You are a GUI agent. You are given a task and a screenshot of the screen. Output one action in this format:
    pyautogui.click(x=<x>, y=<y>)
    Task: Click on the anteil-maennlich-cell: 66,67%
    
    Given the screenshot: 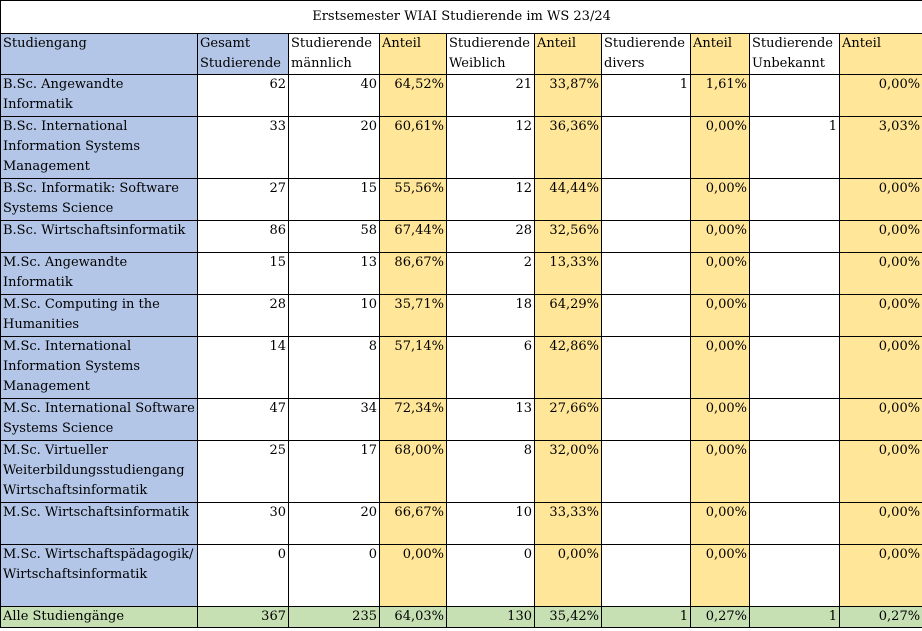 What is the action you would take?
    pyautogui.click(x=413, y=523)
    